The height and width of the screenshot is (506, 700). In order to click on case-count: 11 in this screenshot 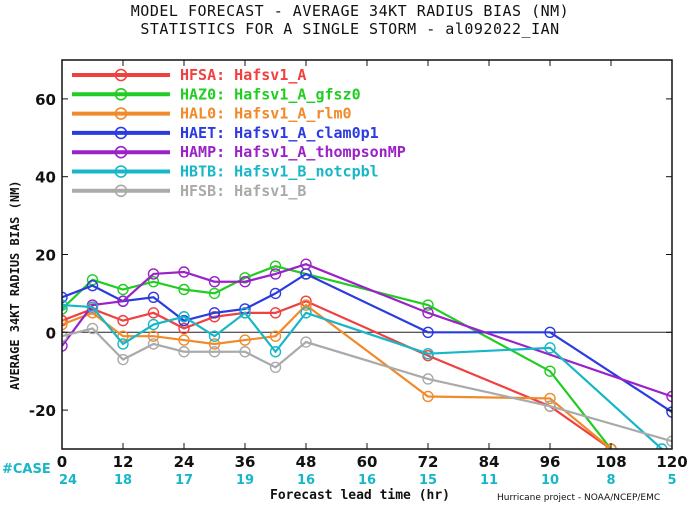, I will do `click(489, 480)`.